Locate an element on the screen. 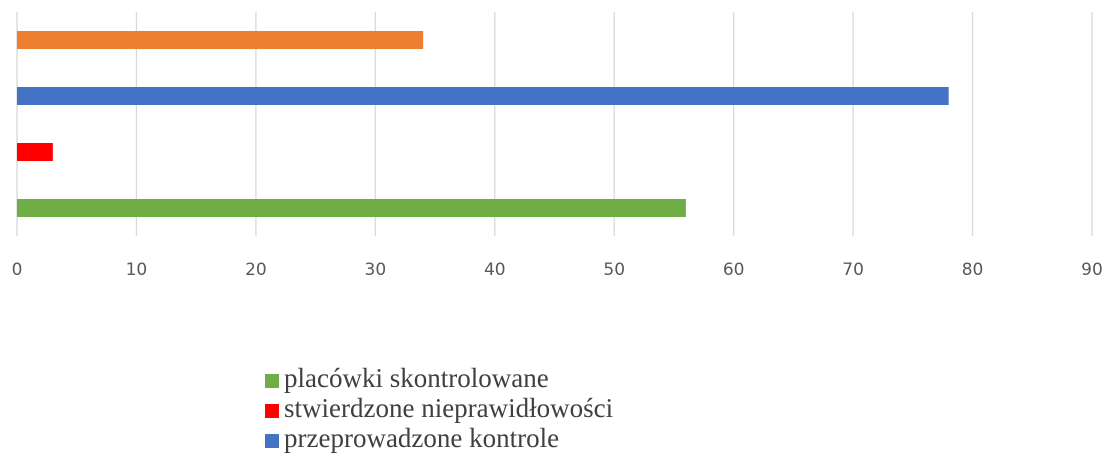 This screenshot has width=1110, height=456. x-tick-label: 30 is located at coordinates (376, 270).